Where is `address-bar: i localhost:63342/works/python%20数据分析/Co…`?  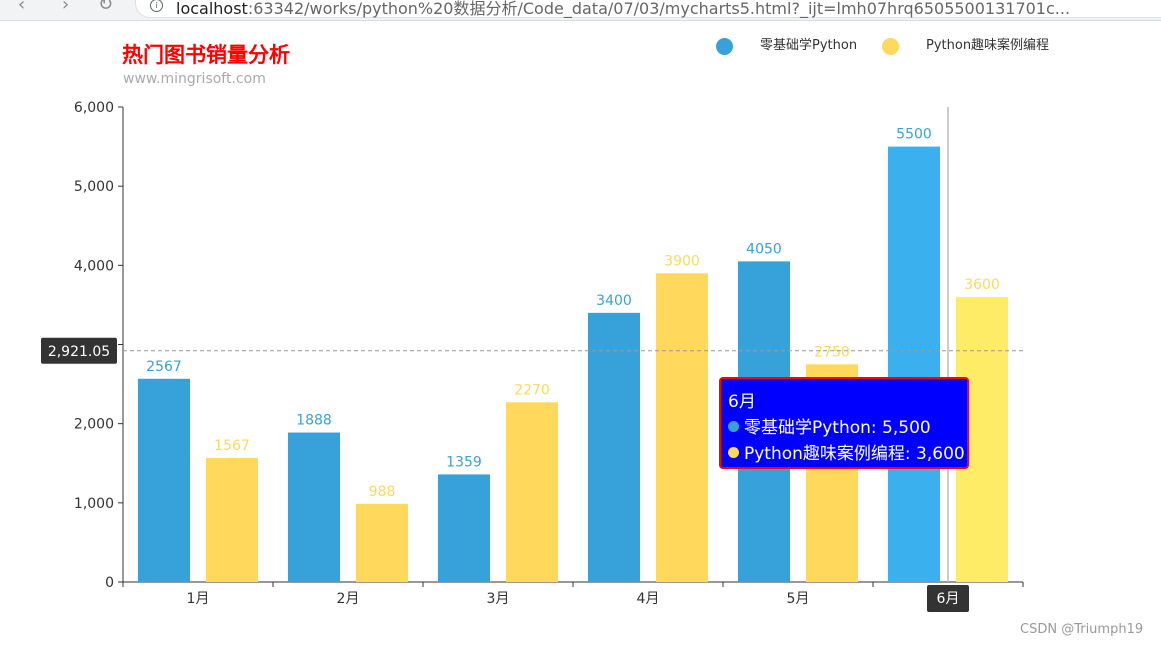
address-bar: i localhost:63342/works/python%20数据分析/Co… is located at coordinates (648, 9).